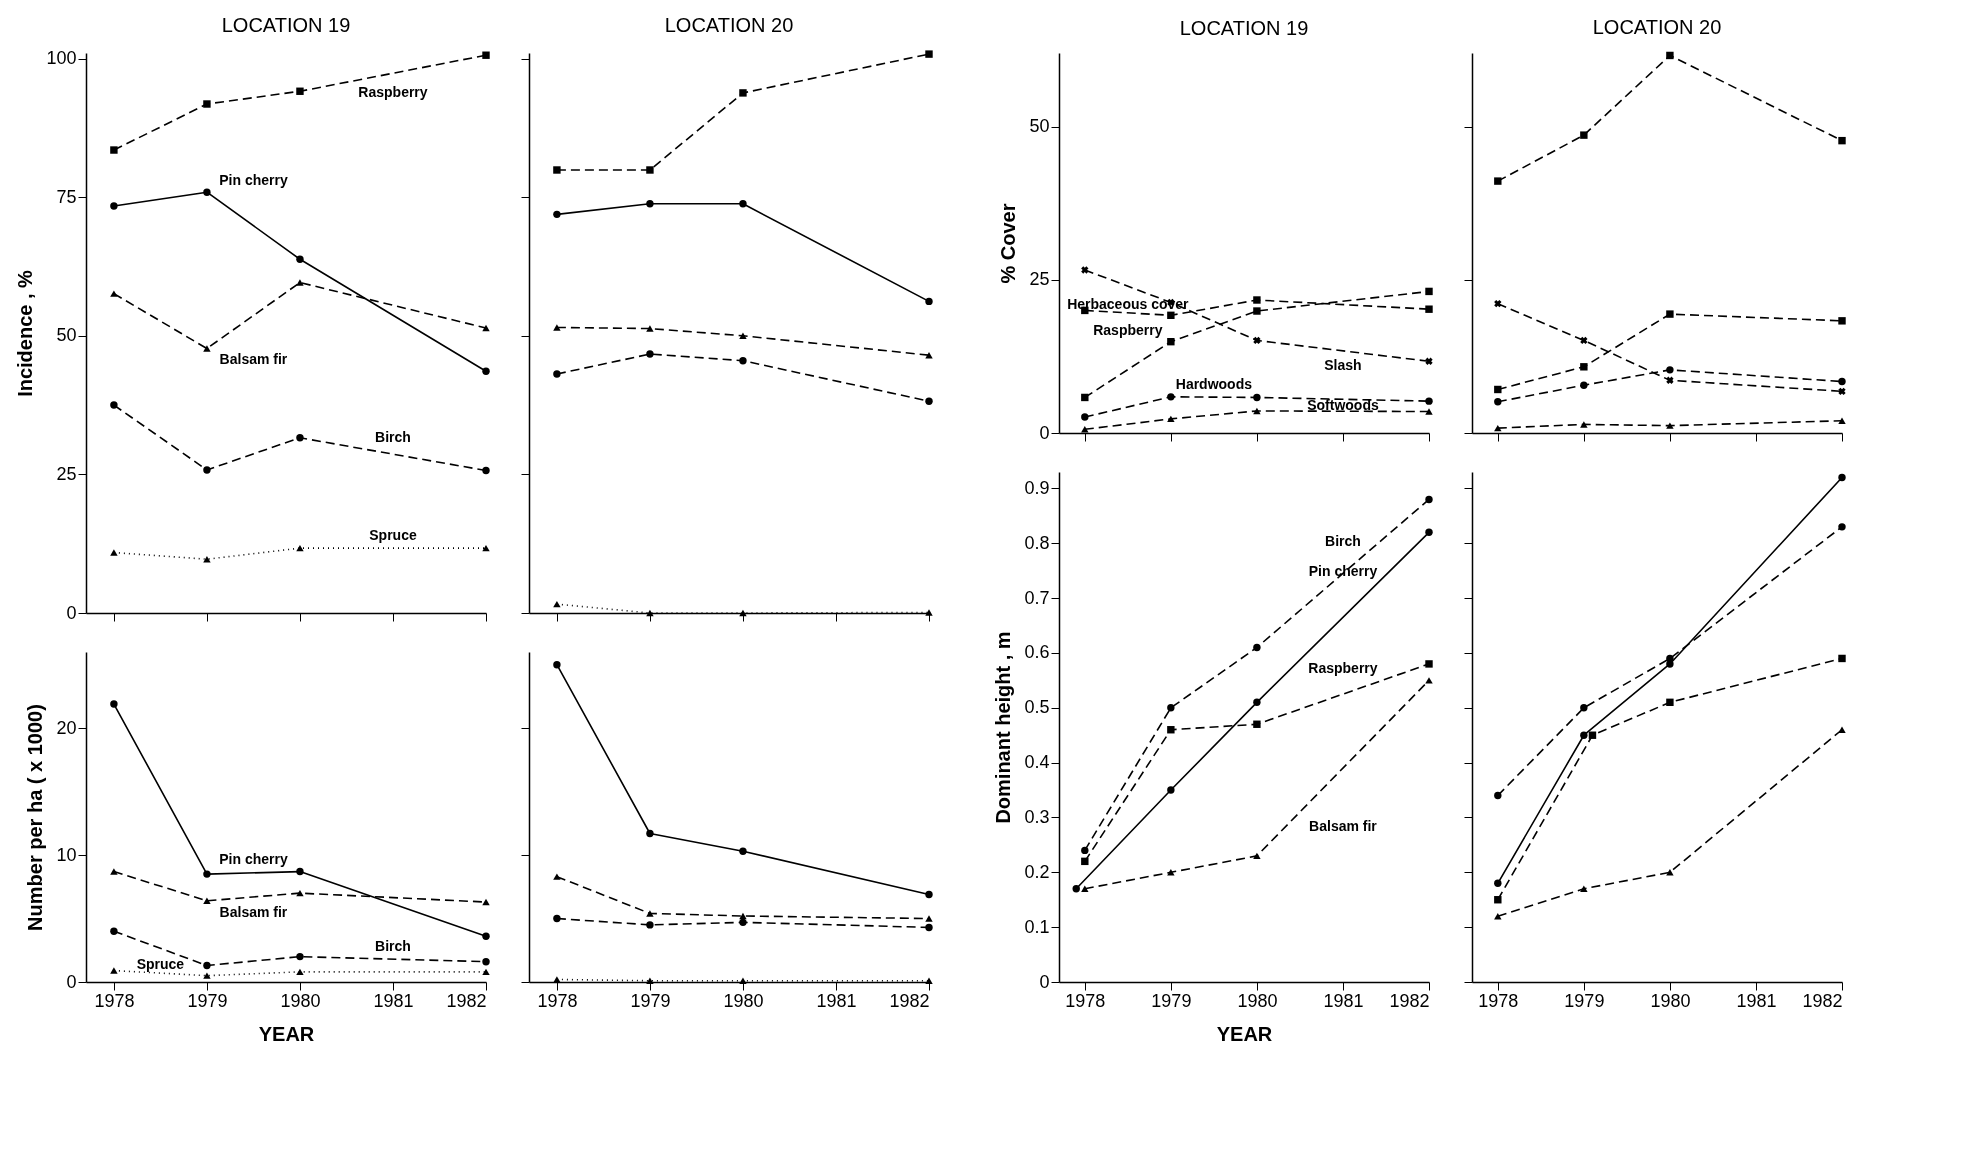 This screenshot has height=1162, width=1973. What do you see at coordinates (1171, 1000) in the screenshot?
I see `x-tick-label: 1979` at bounding box center [1171, 1000].